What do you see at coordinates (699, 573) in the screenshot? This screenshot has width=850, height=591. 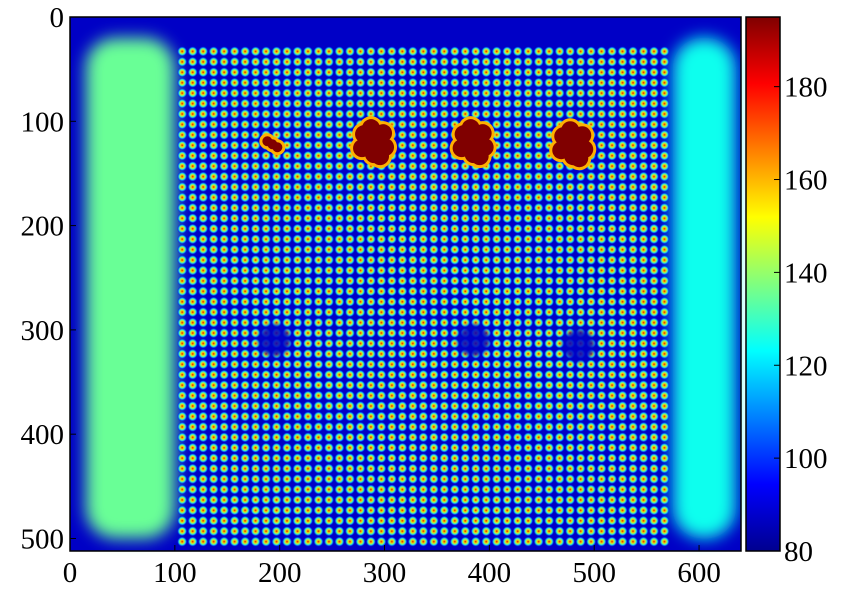 I see `x-tick-label-600: 600` at bounding box center [699, 573].